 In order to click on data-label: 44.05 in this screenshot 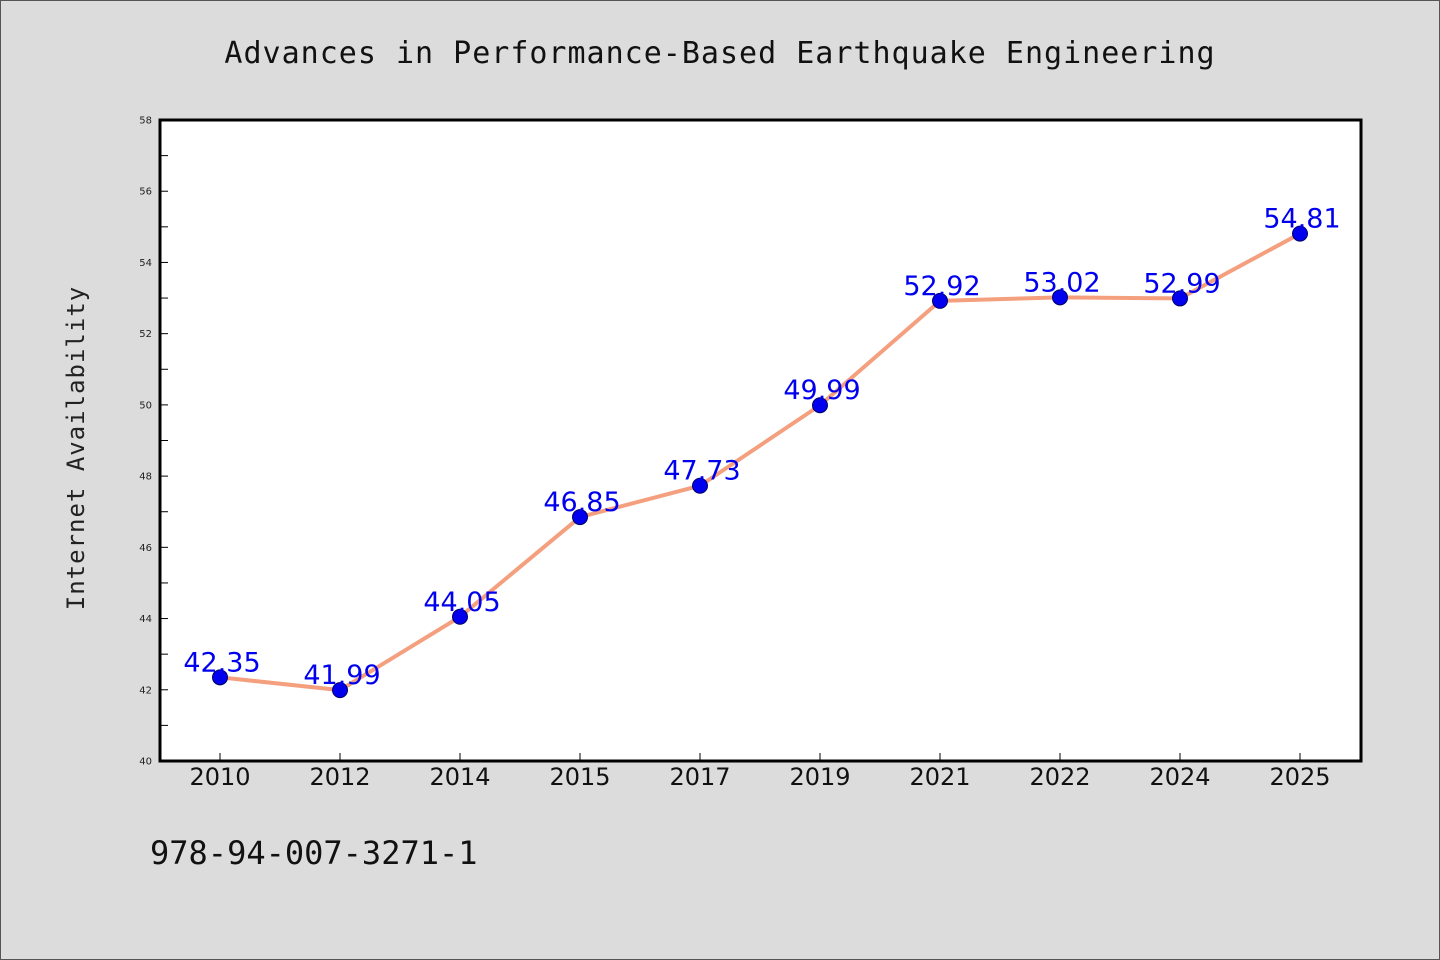, I will do `click(461, 602)`.